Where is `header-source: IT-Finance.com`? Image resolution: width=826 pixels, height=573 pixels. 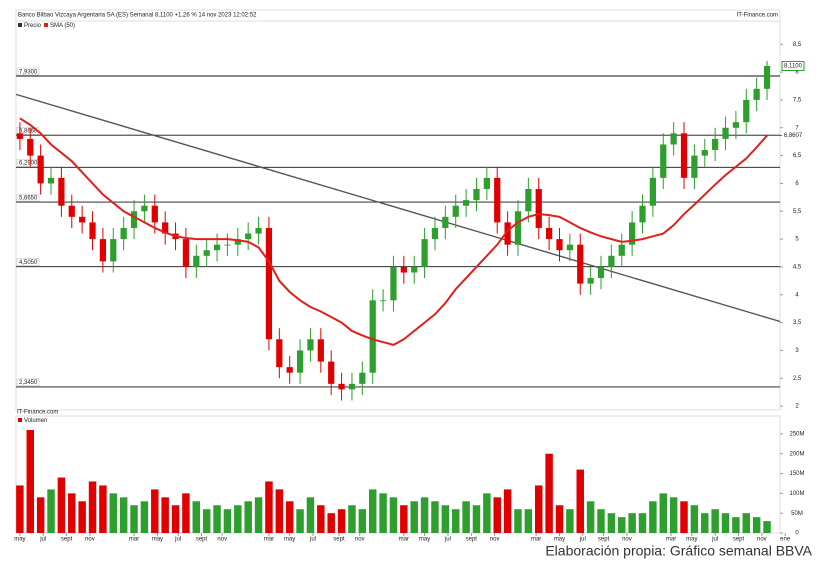
header-source: IT-Finance.com is located at coordinates (757, 16).